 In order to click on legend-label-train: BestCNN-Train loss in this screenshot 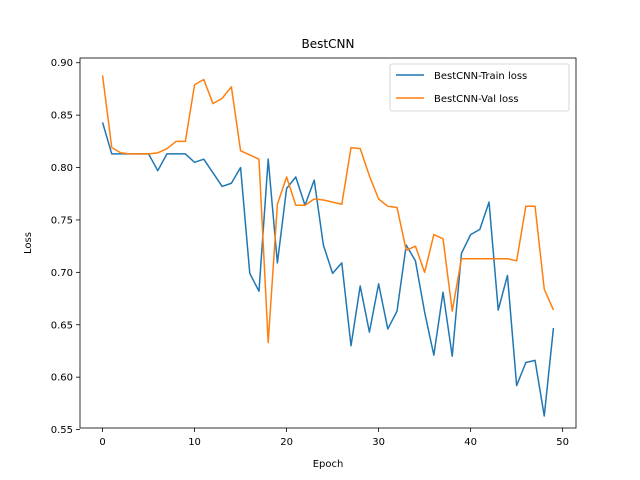, I will do `click(480, 76)`.